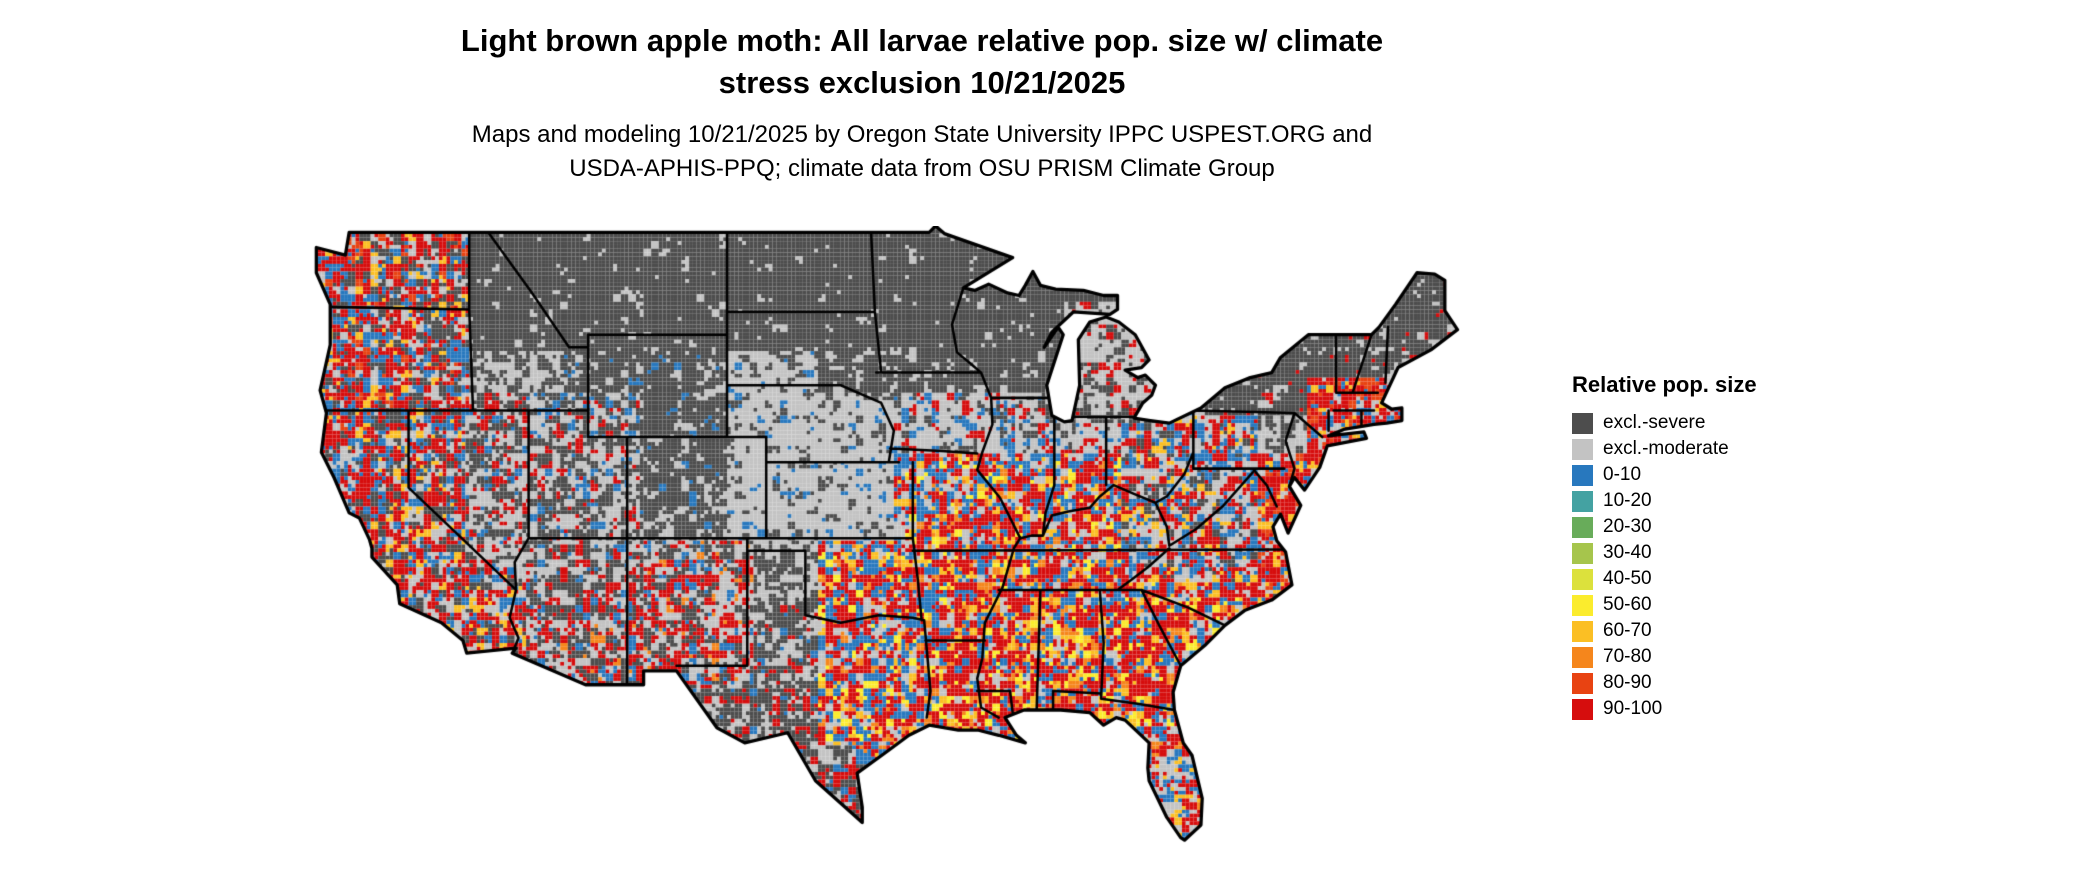 This screenshot has height=892, width=2100. Describe the element at coordinates (1664, 475) in the screenshot. I see `legend-item: 0-10` at that location.